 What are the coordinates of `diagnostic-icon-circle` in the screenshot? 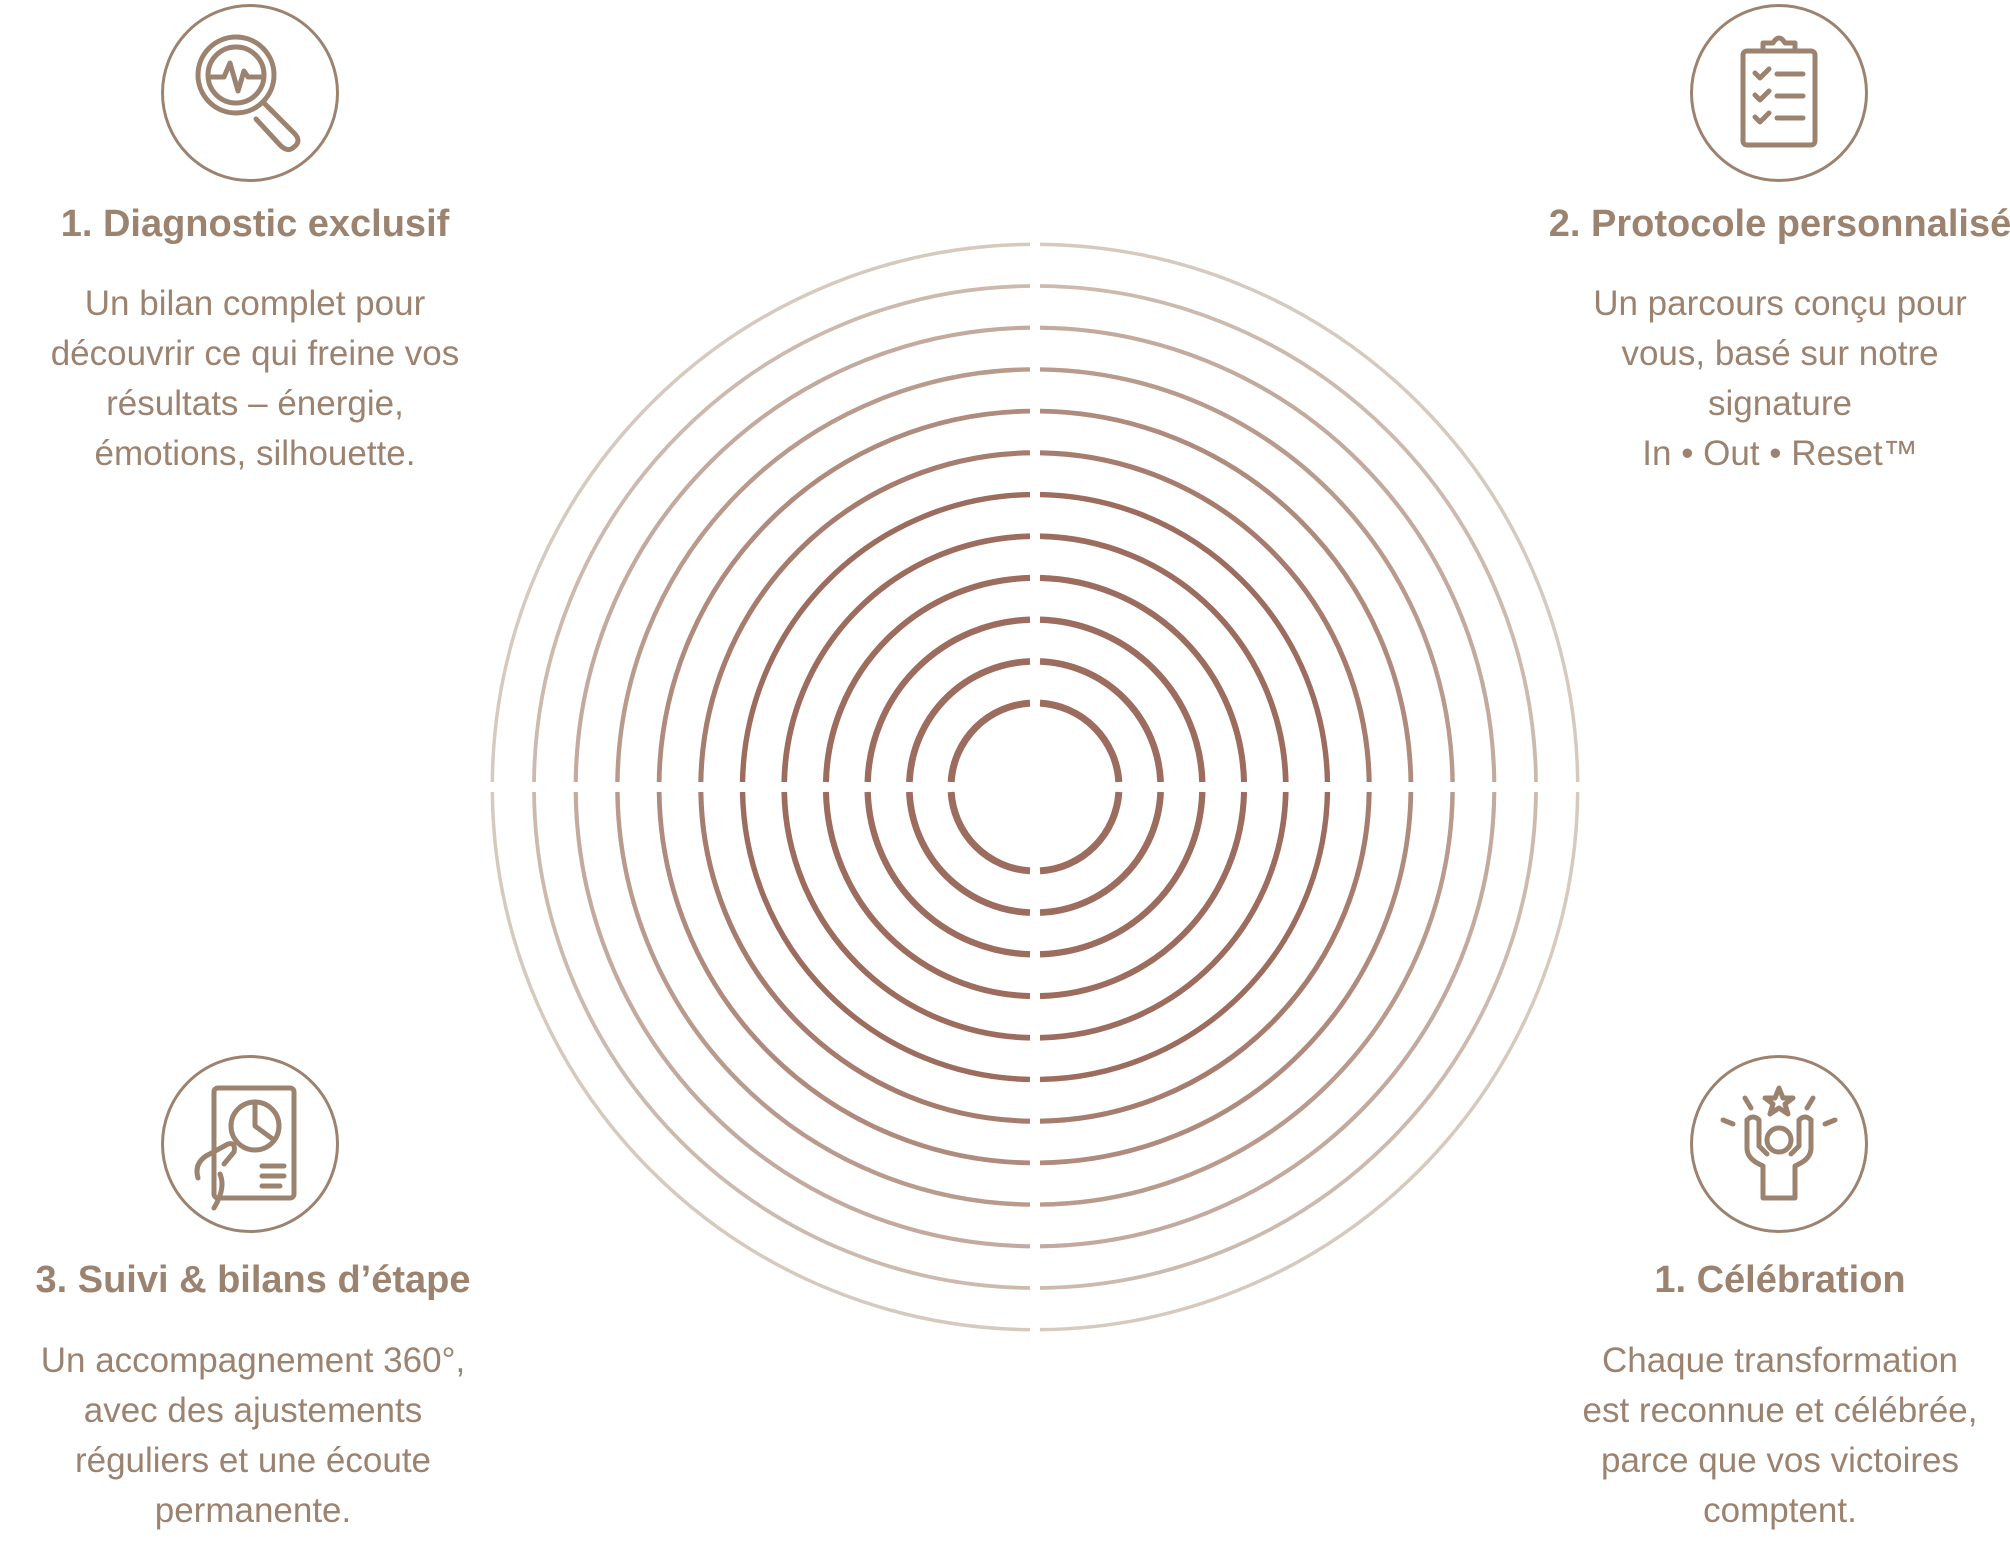 It's located at (250, 93).